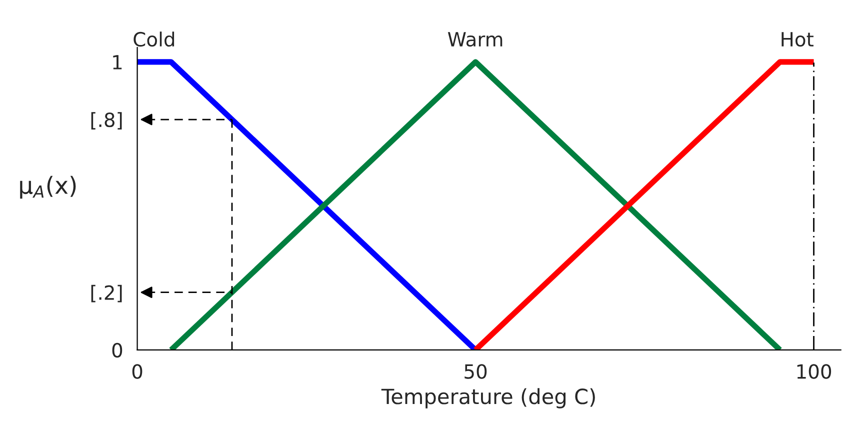  Describe the element at coordinates (137, 371) in the screenshot. I see `x-tick-label: 0` at that location.